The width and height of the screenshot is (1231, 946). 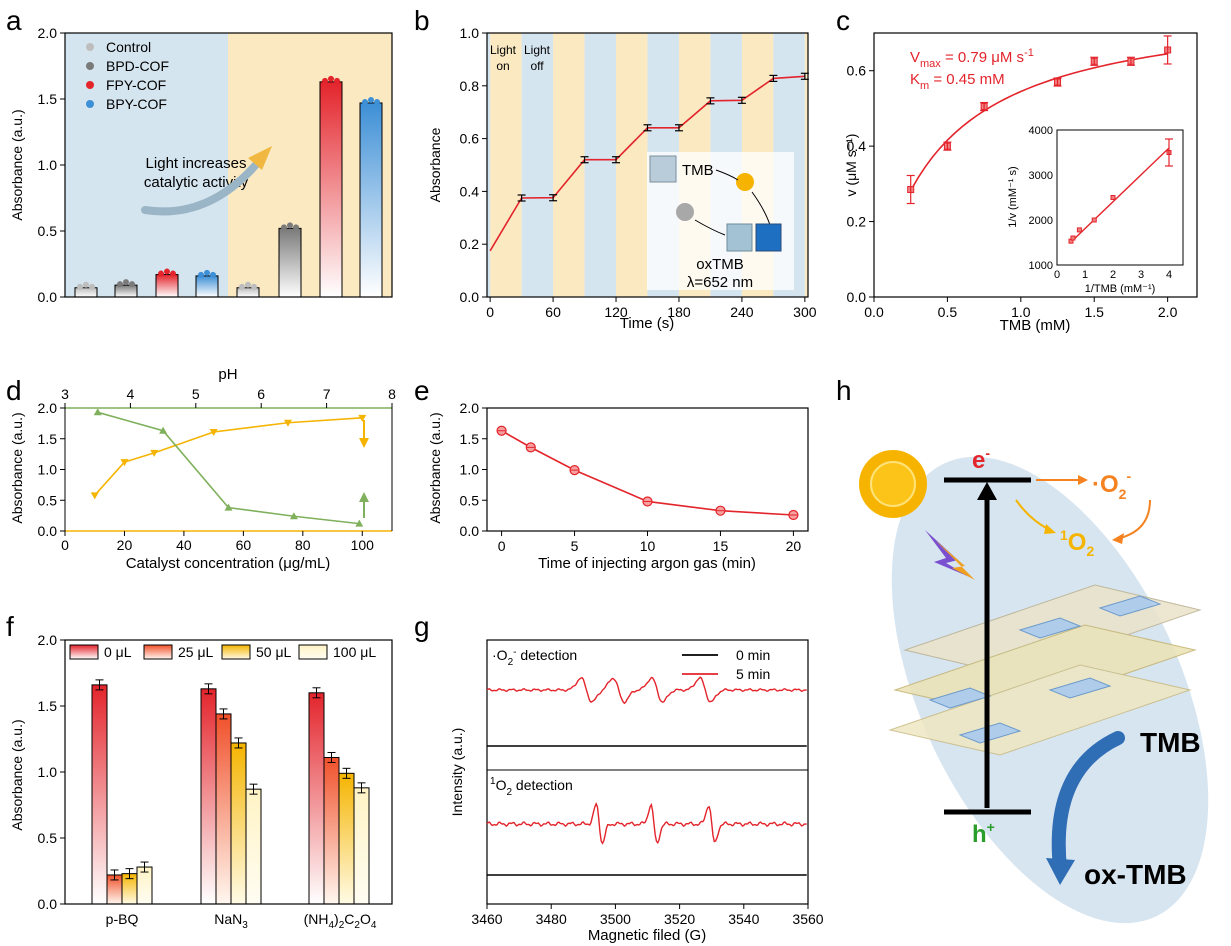 What do you see at coordinates (470, 470) in the screenshot?
I see `y-tick-label: 1.0` at bounding box center [470, 470].